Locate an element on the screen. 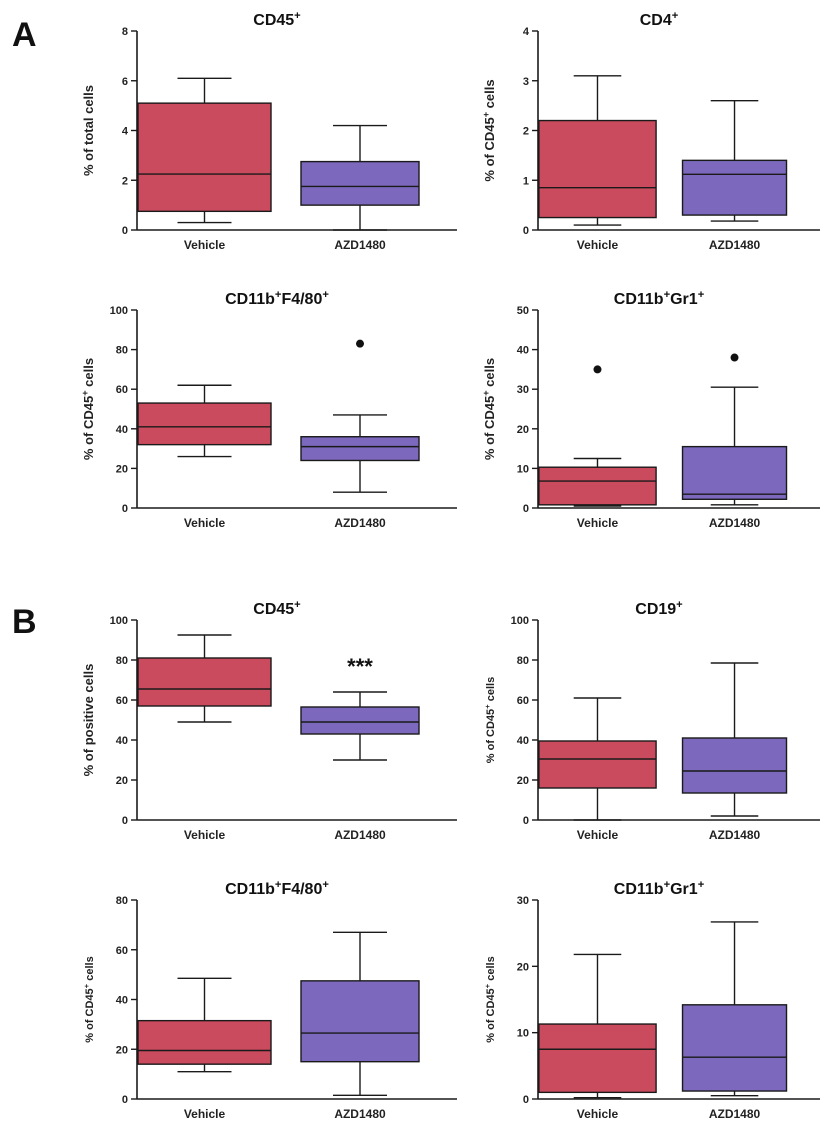 This screenshot has width=825, height=1123. y-tick-label: 50 is located at coordinates (523, 311).